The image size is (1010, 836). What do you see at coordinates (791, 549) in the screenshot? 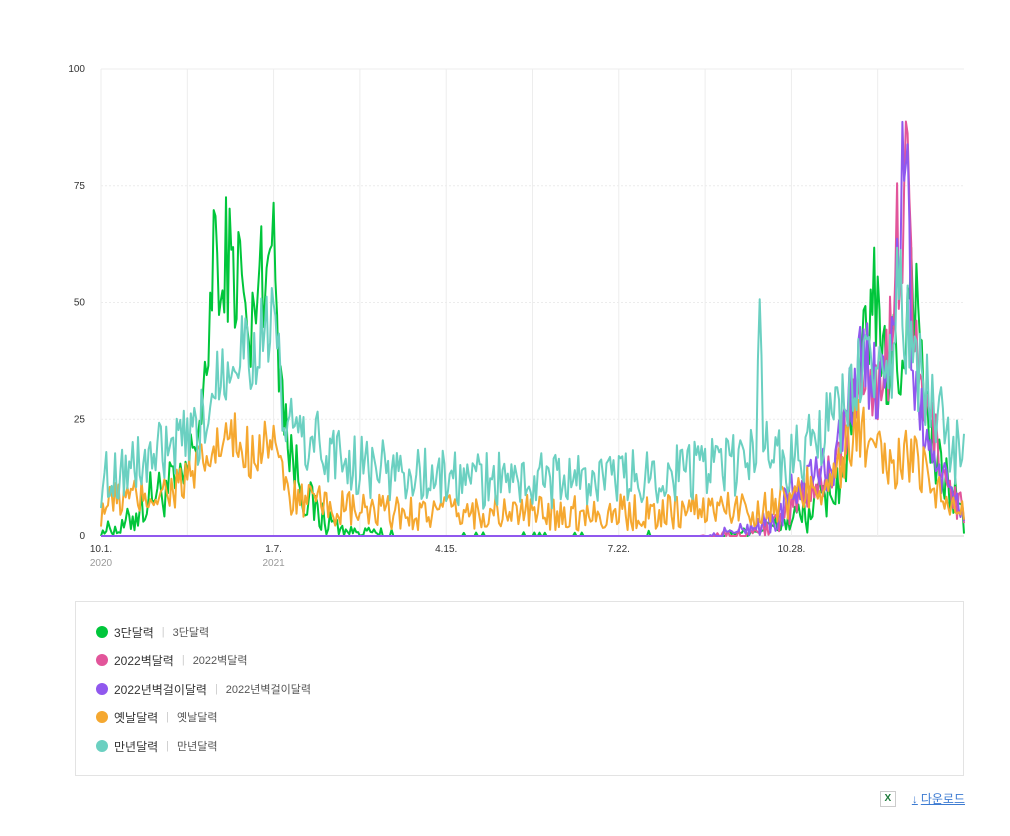
I see `x-tick-label: 10.28.` at bounding box center [791, 549].